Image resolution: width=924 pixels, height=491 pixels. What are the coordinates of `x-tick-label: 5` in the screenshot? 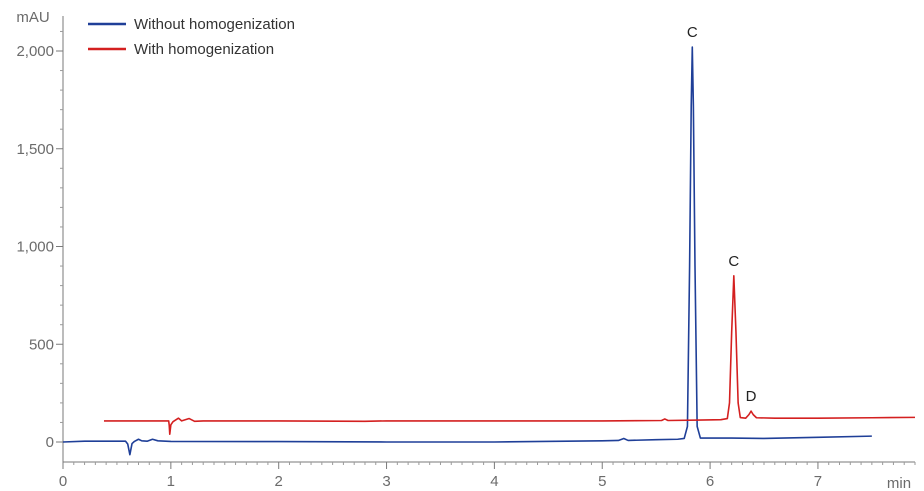 It's located at (602, 481).